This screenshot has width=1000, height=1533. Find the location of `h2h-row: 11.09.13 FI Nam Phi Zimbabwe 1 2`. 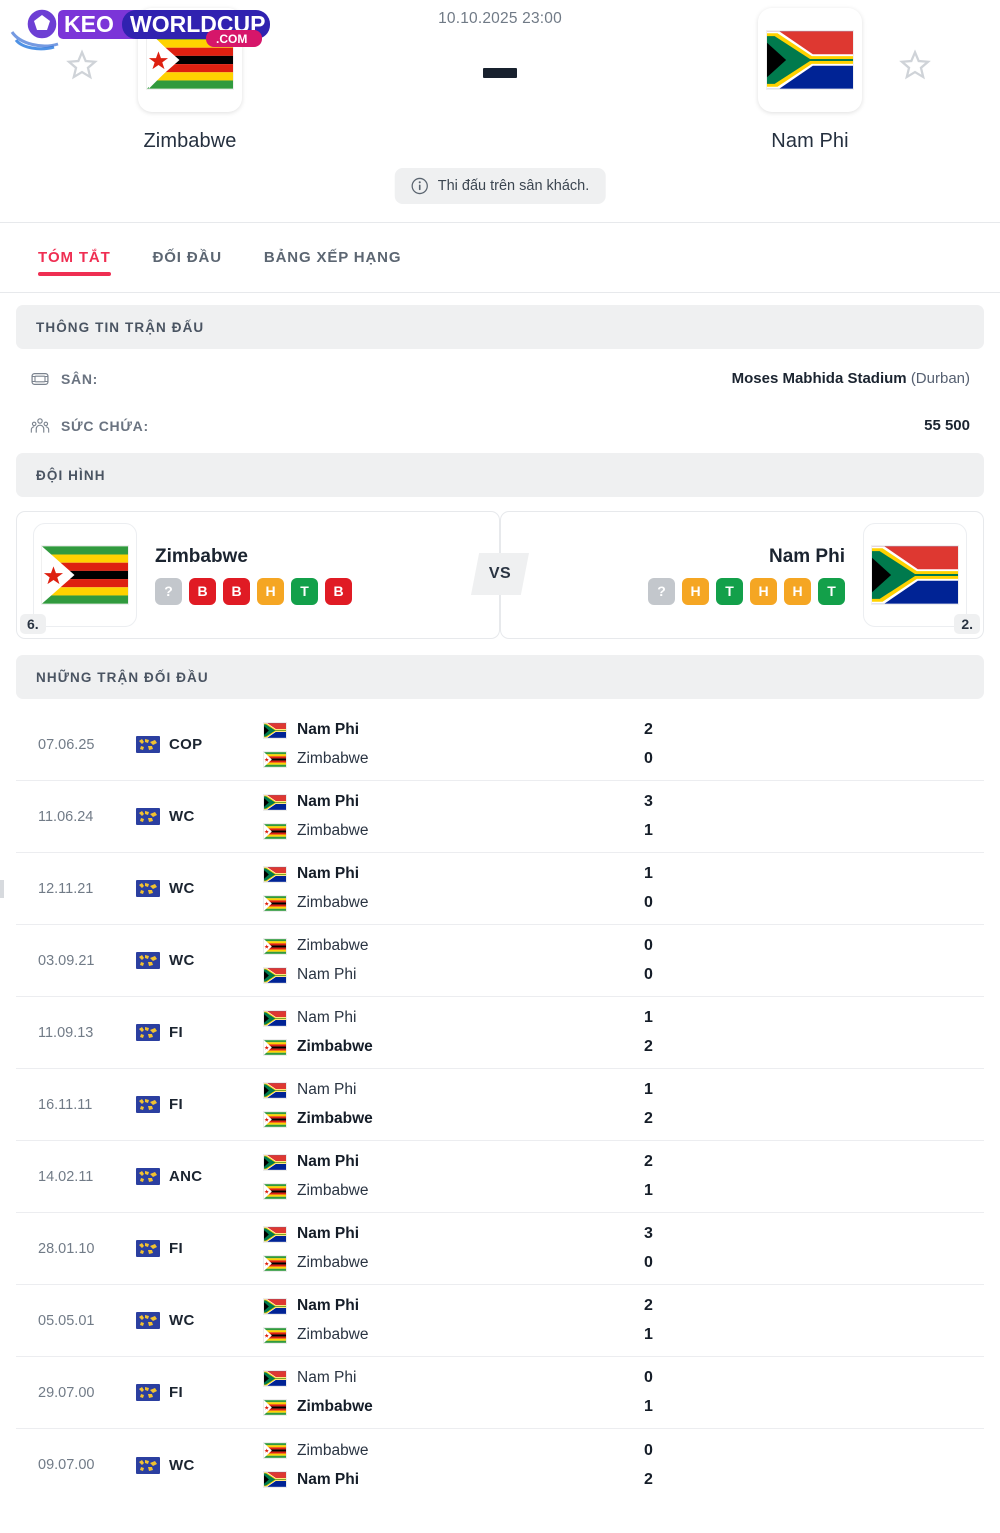

h2h-row: 11.09.13 FI Nam Phi Zimbabwe 1 2 is located at coordinates (500, 1033).